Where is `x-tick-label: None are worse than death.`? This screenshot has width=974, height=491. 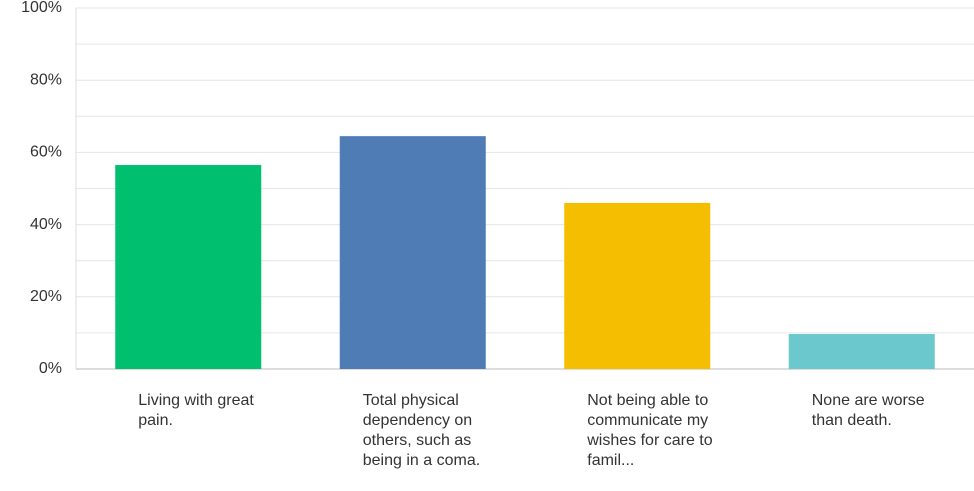
x-tick-label: None are worse than death. is located at coordinates (868, 410).